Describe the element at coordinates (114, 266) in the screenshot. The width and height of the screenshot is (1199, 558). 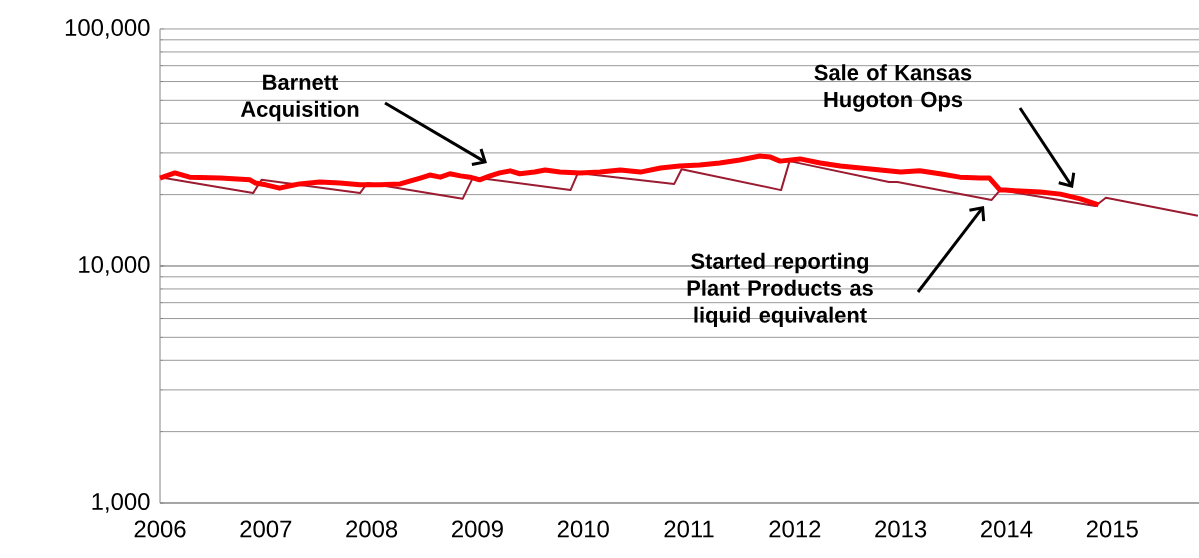
I see `y-tick-label: 10,000` at that location.